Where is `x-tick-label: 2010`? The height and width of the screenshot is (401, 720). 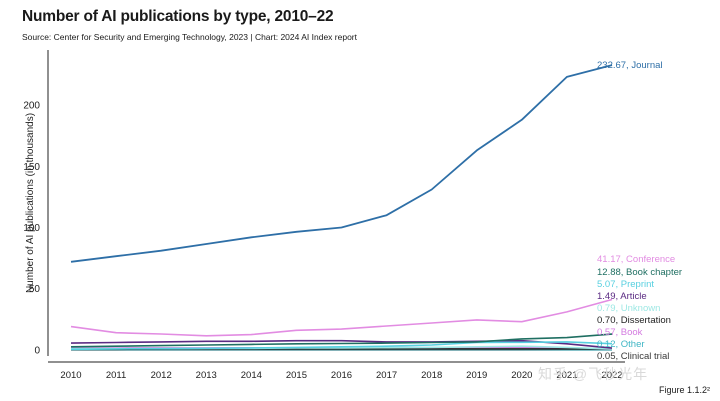 x-tick-label: 2010 is located at coordinates (70, 375).